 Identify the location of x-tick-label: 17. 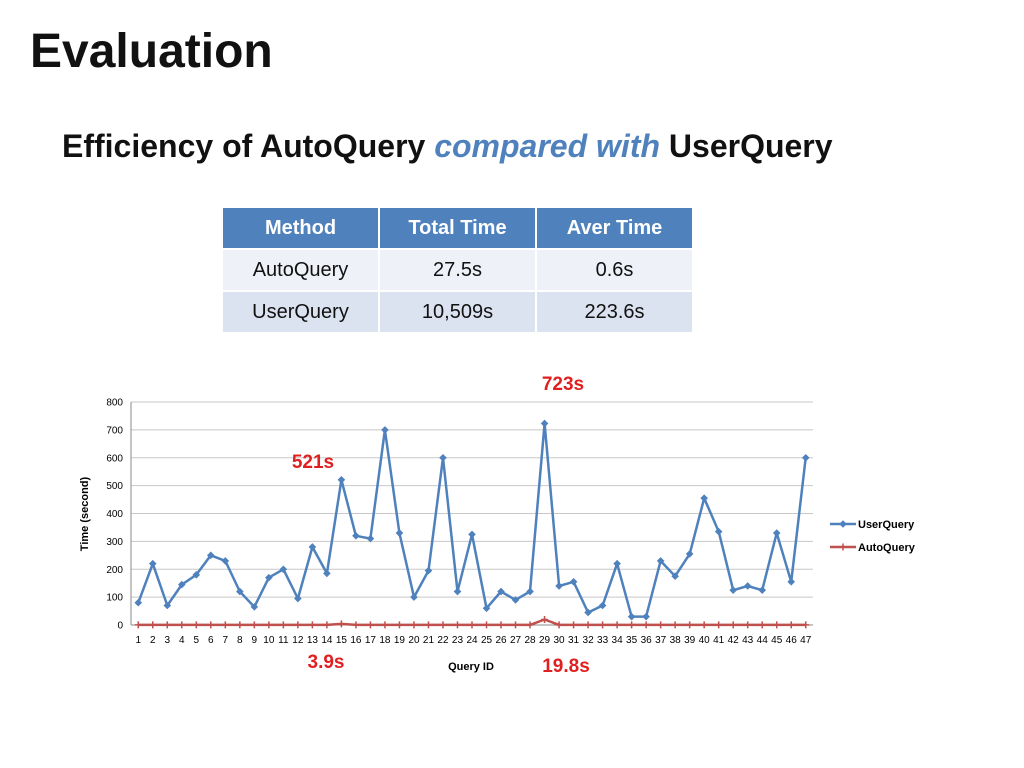
(371, 640).